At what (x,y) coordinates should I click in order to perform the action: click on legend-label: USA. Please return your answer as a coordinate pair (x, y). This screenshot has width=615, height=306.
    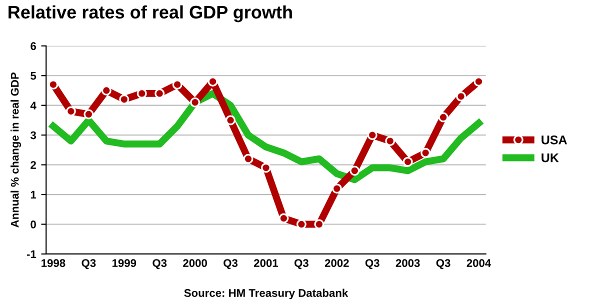
    Looking at the image, I should click on (554, 139).